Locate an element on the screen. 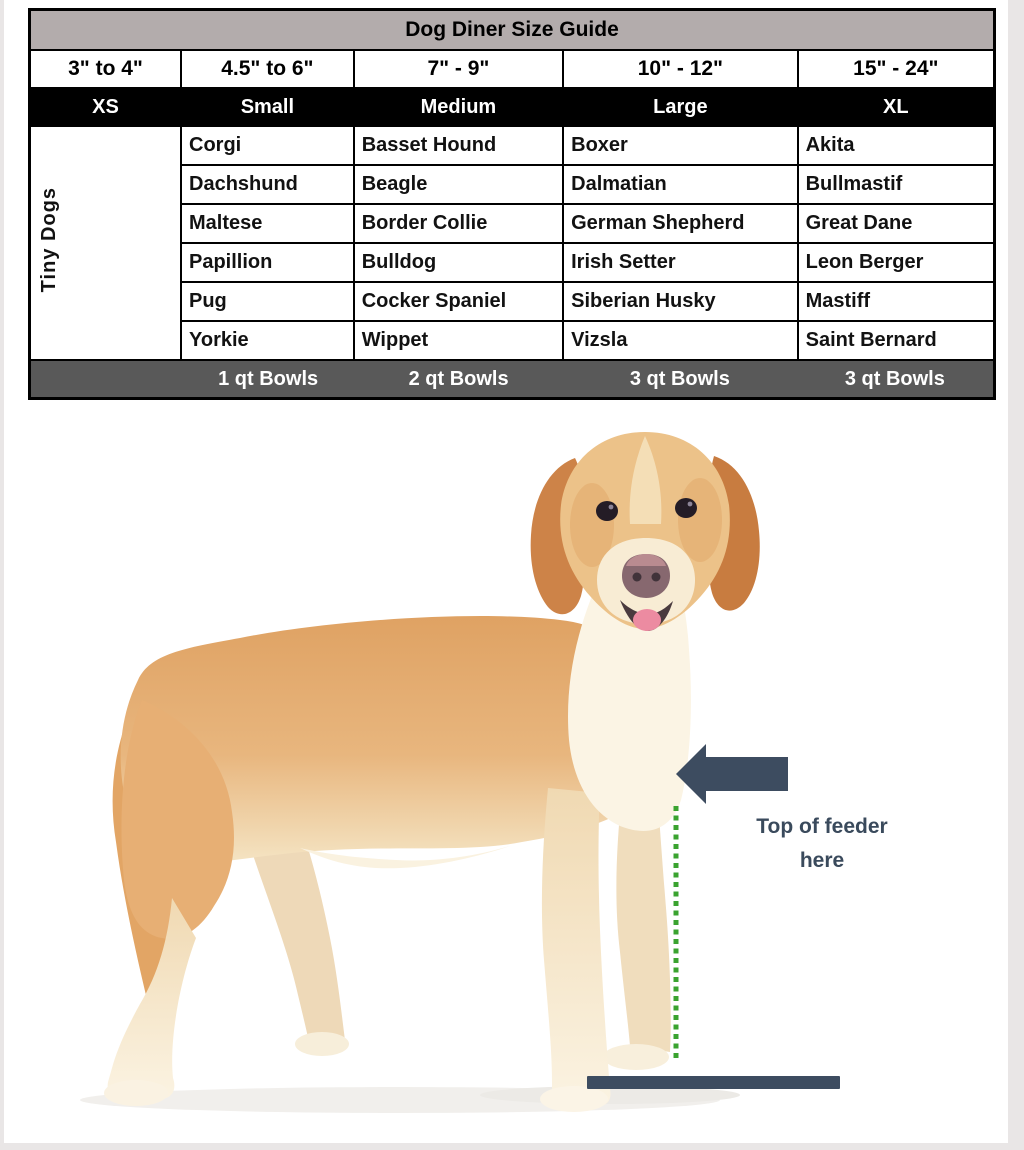 This screenshot has height=1150, width=1024. breed-cell: Beagle is located at coordinates (458, 184).